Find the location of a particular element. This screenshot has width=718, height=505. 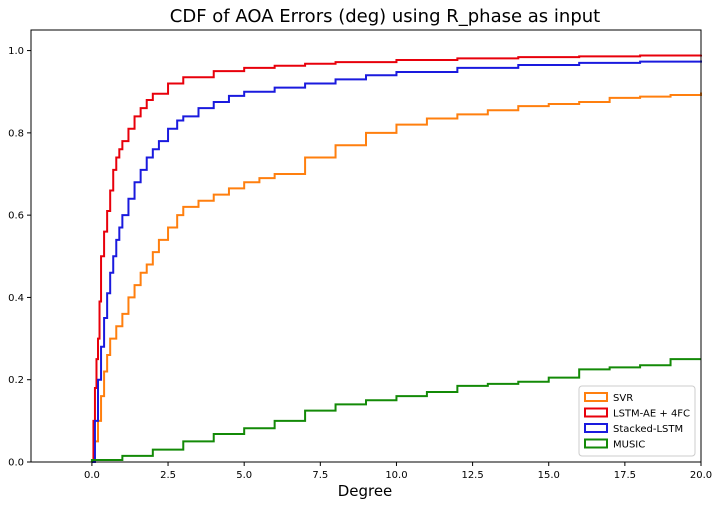

x-tick-label: 0.0 is located at coordinates (92, 475).